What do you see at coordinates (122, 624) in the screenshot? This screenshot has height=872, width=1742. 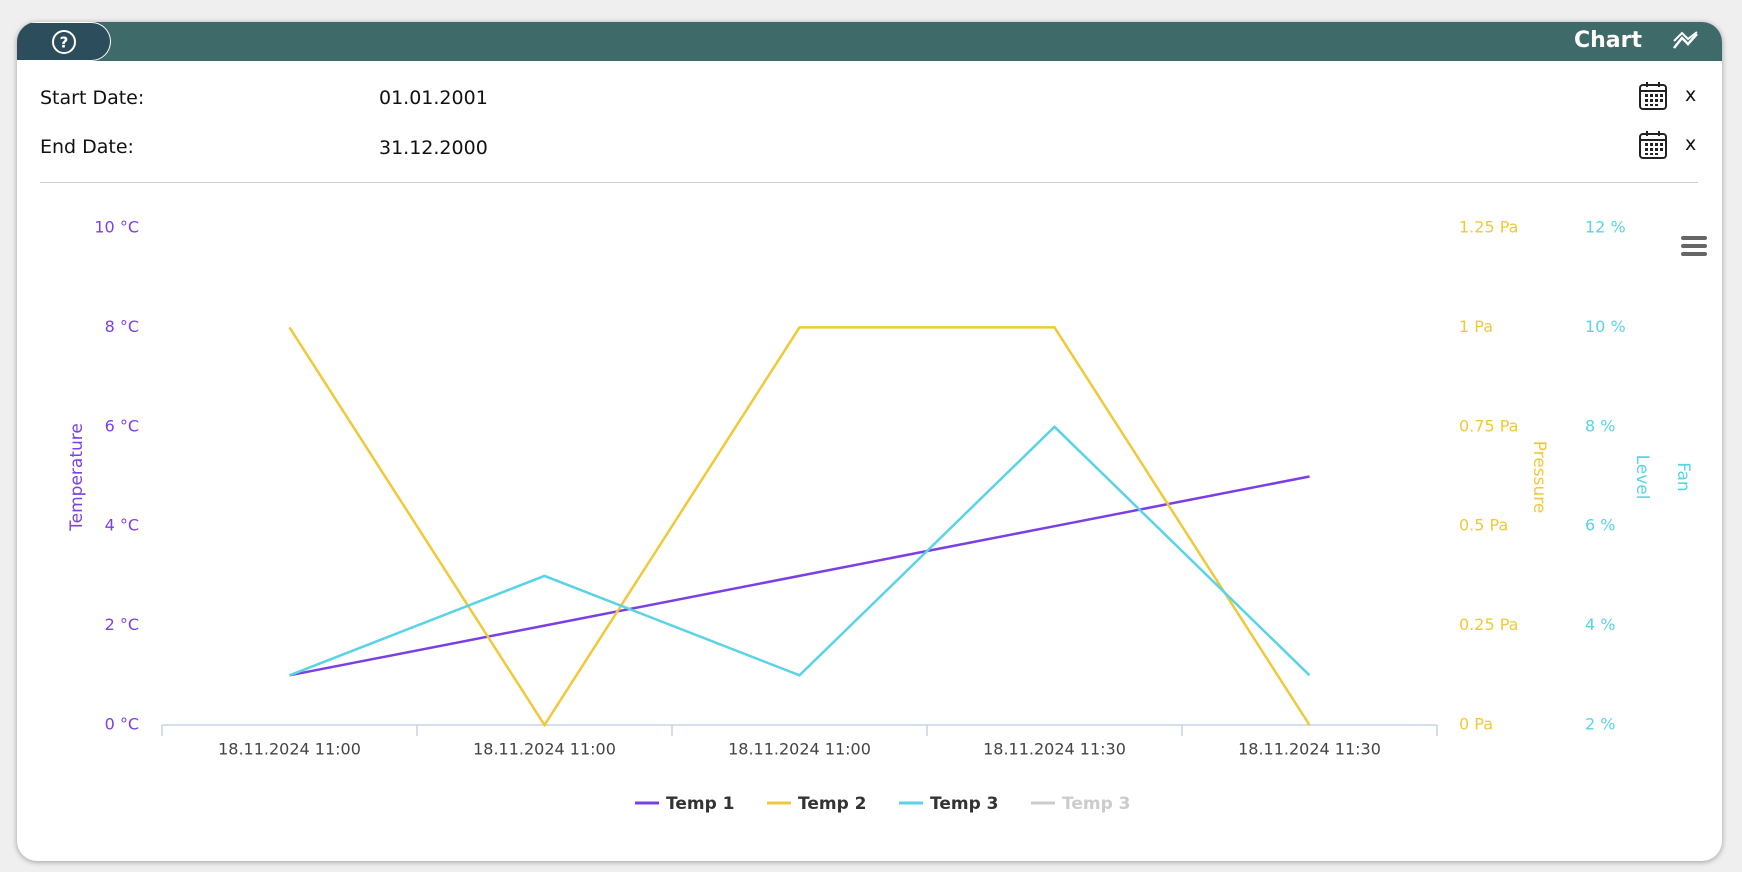 I see `y-tick-label: 2 °C` at bounding box center [122, 624].